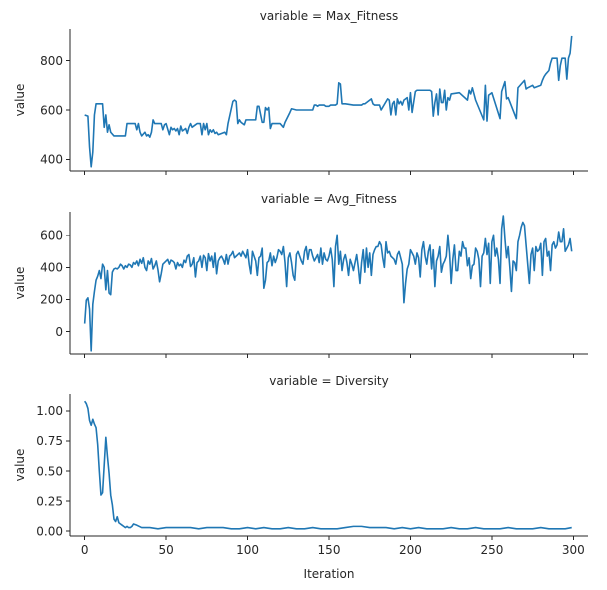 The width and height of the screenshot is (607, 590). What do you see at coordinates (49, 441) in the screenshot?
I see `y-tick-label: 0.75` at bounding box center [49, 441].